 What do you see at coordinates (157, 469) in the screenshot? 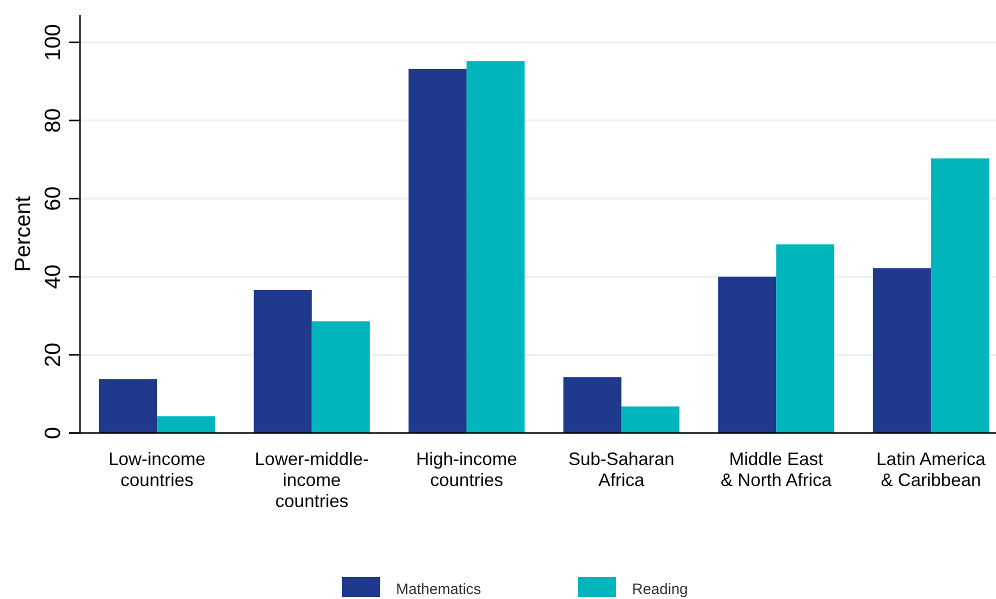
I see `x-tick-label: Low-income countries` at bounding box center [157, 469].